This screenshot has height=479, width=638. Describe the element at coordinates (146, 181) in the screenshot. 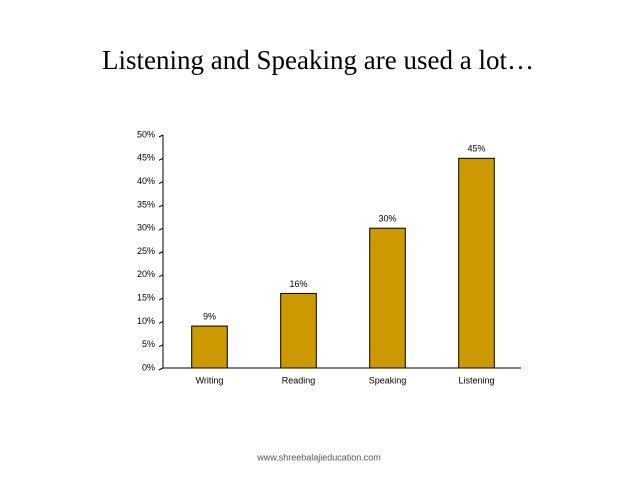

I see `y-tick-label: 40%` at that location.